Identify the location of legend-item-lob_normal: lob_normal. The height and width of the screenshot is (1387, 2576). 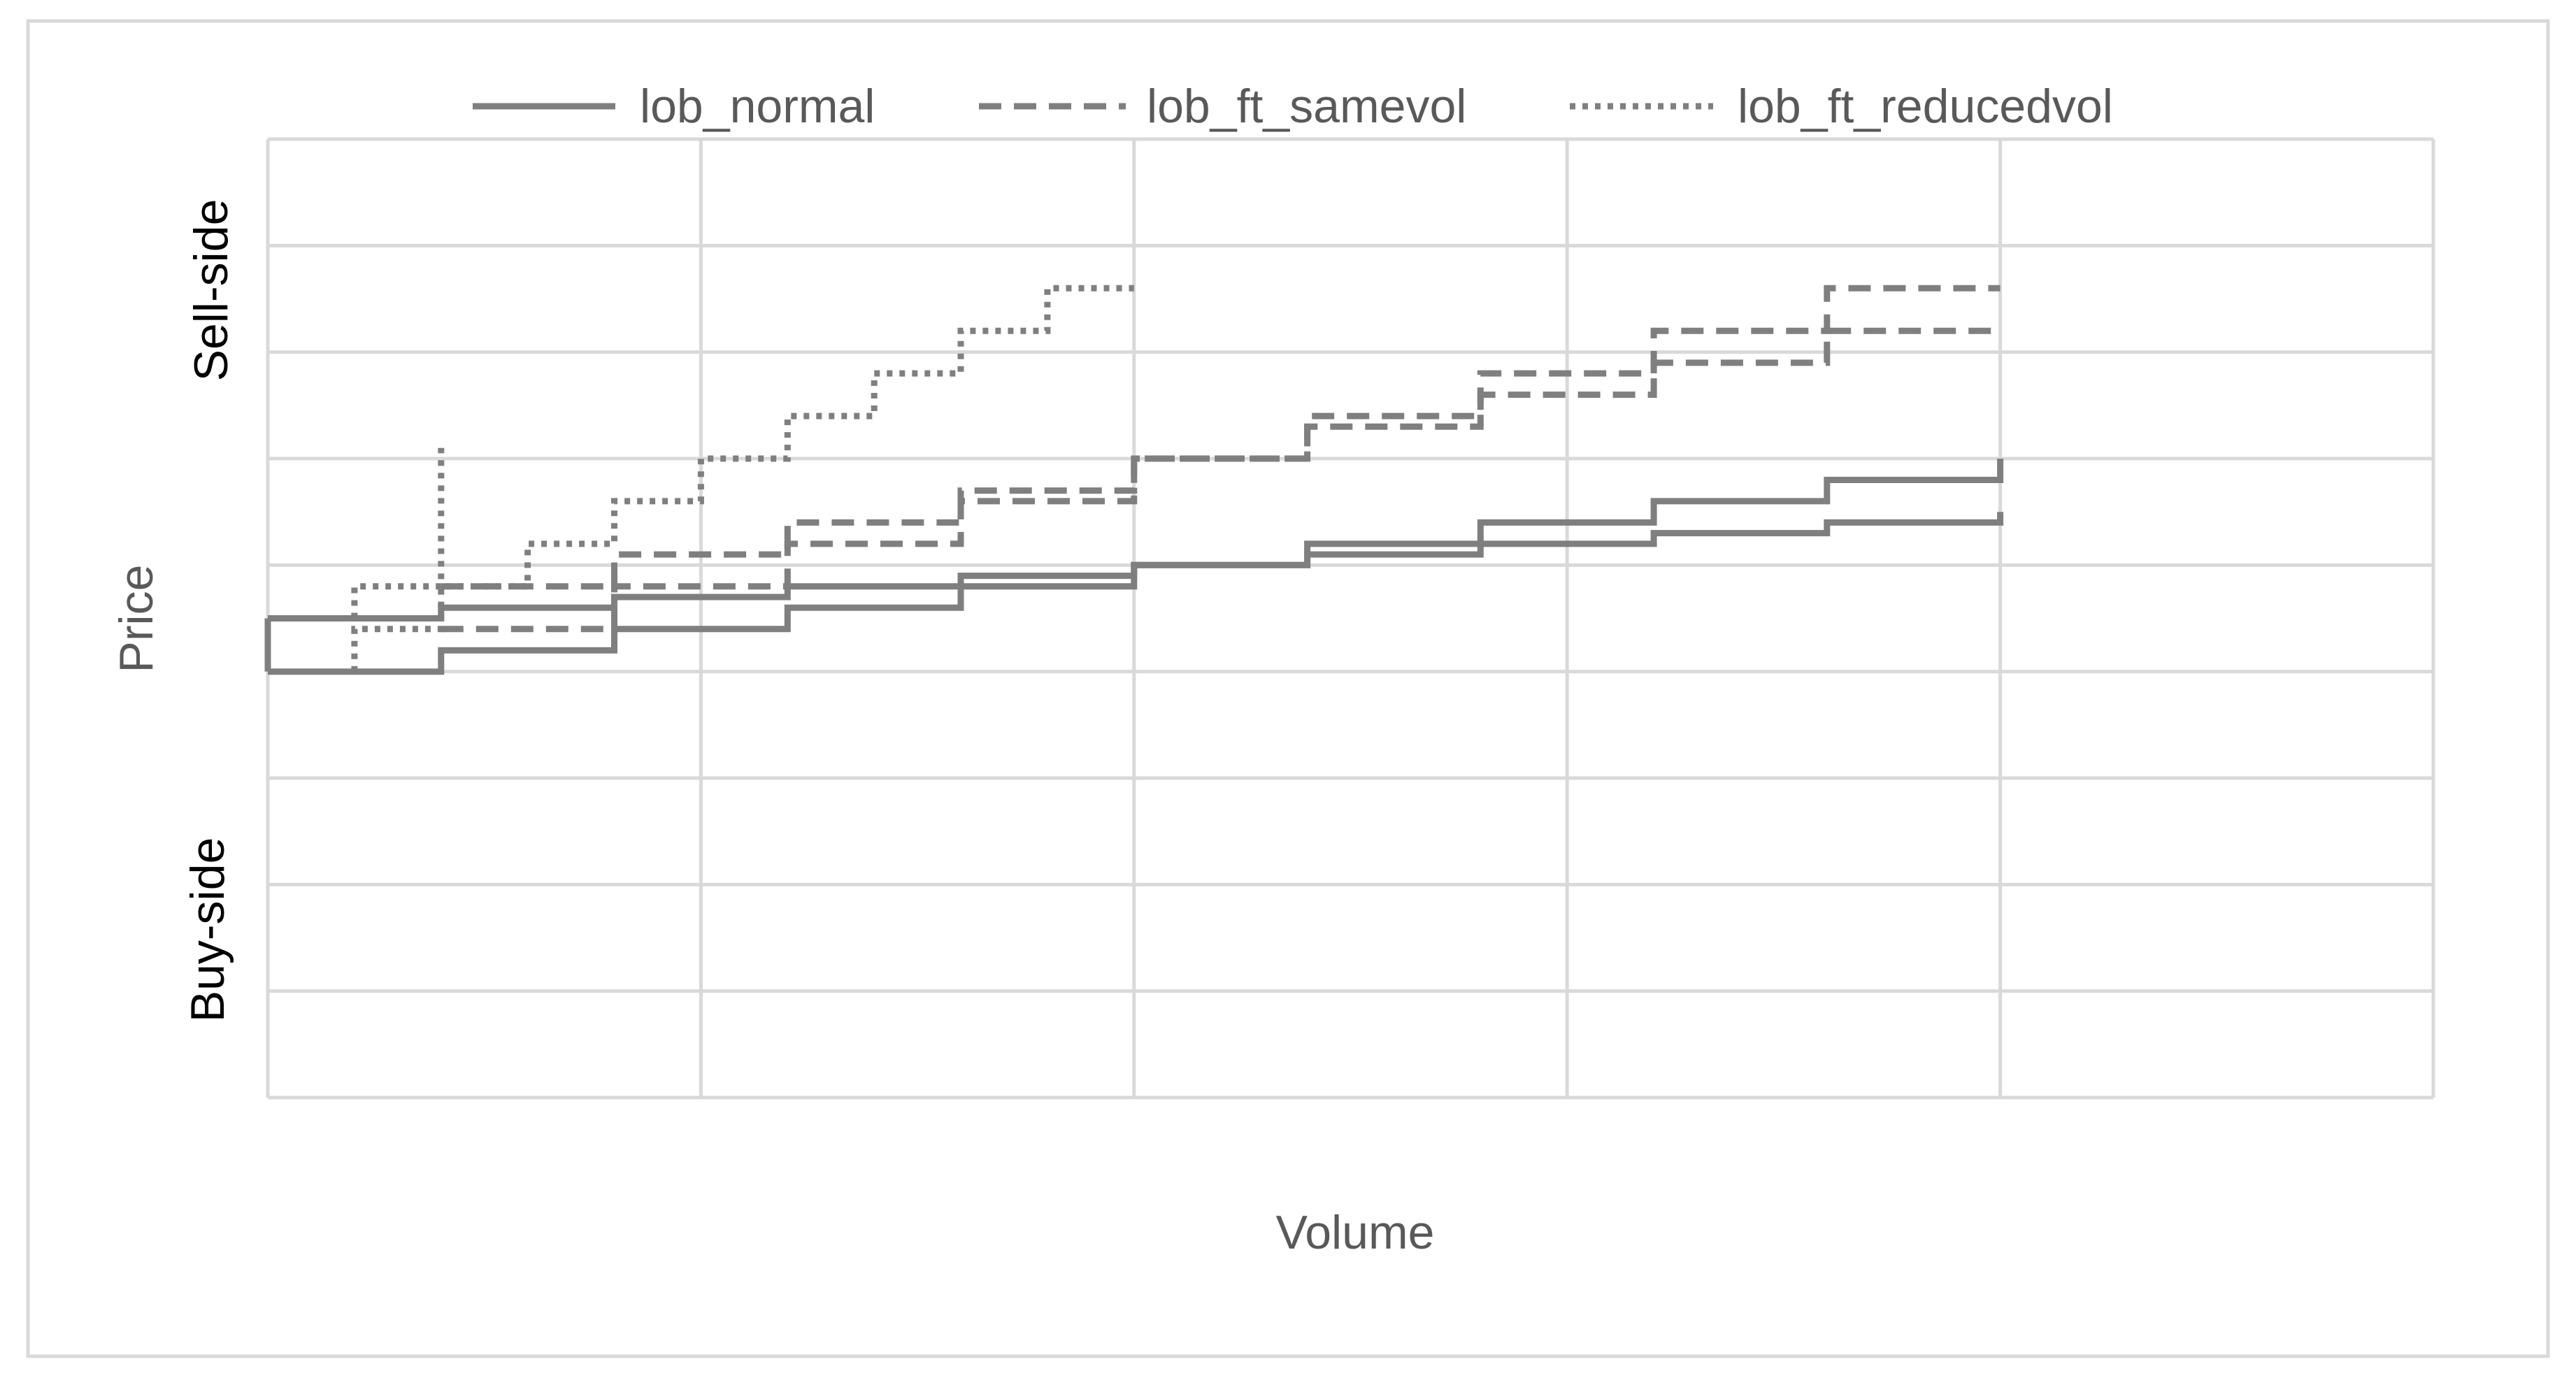
(674, 106).